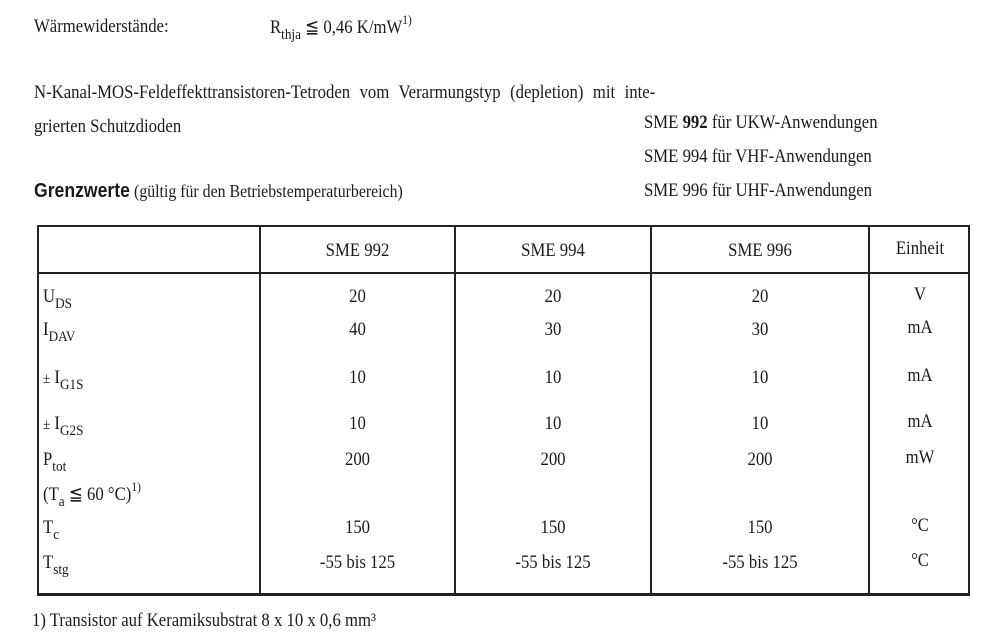  I want to click on table-cell: 40, so click(357, 329).